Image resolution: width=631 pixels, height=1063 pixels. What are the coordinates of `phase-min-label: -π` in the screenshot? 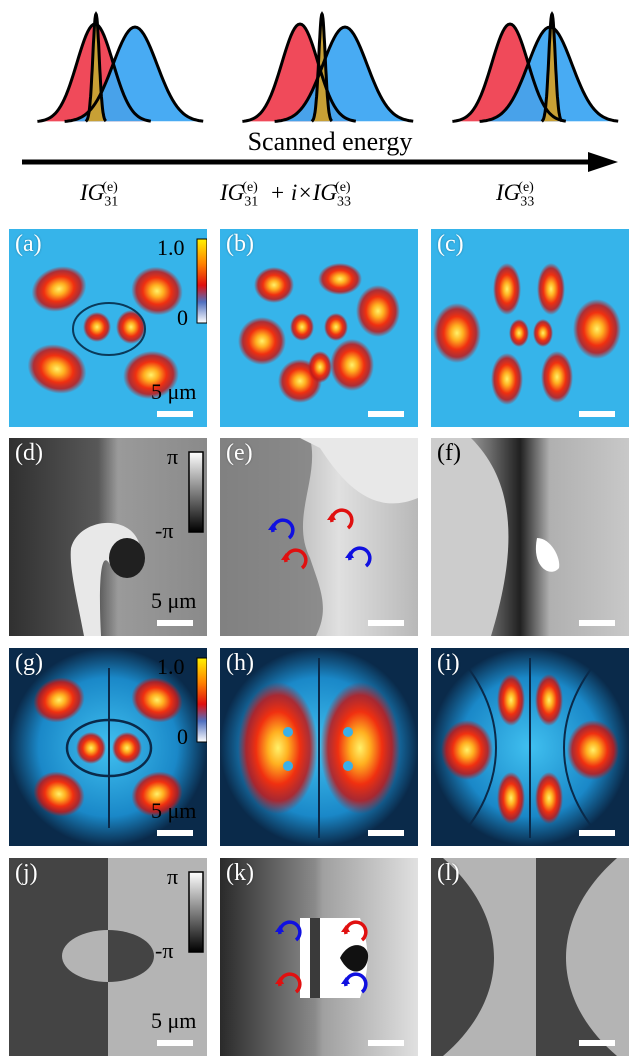 It's located at (164, 530).